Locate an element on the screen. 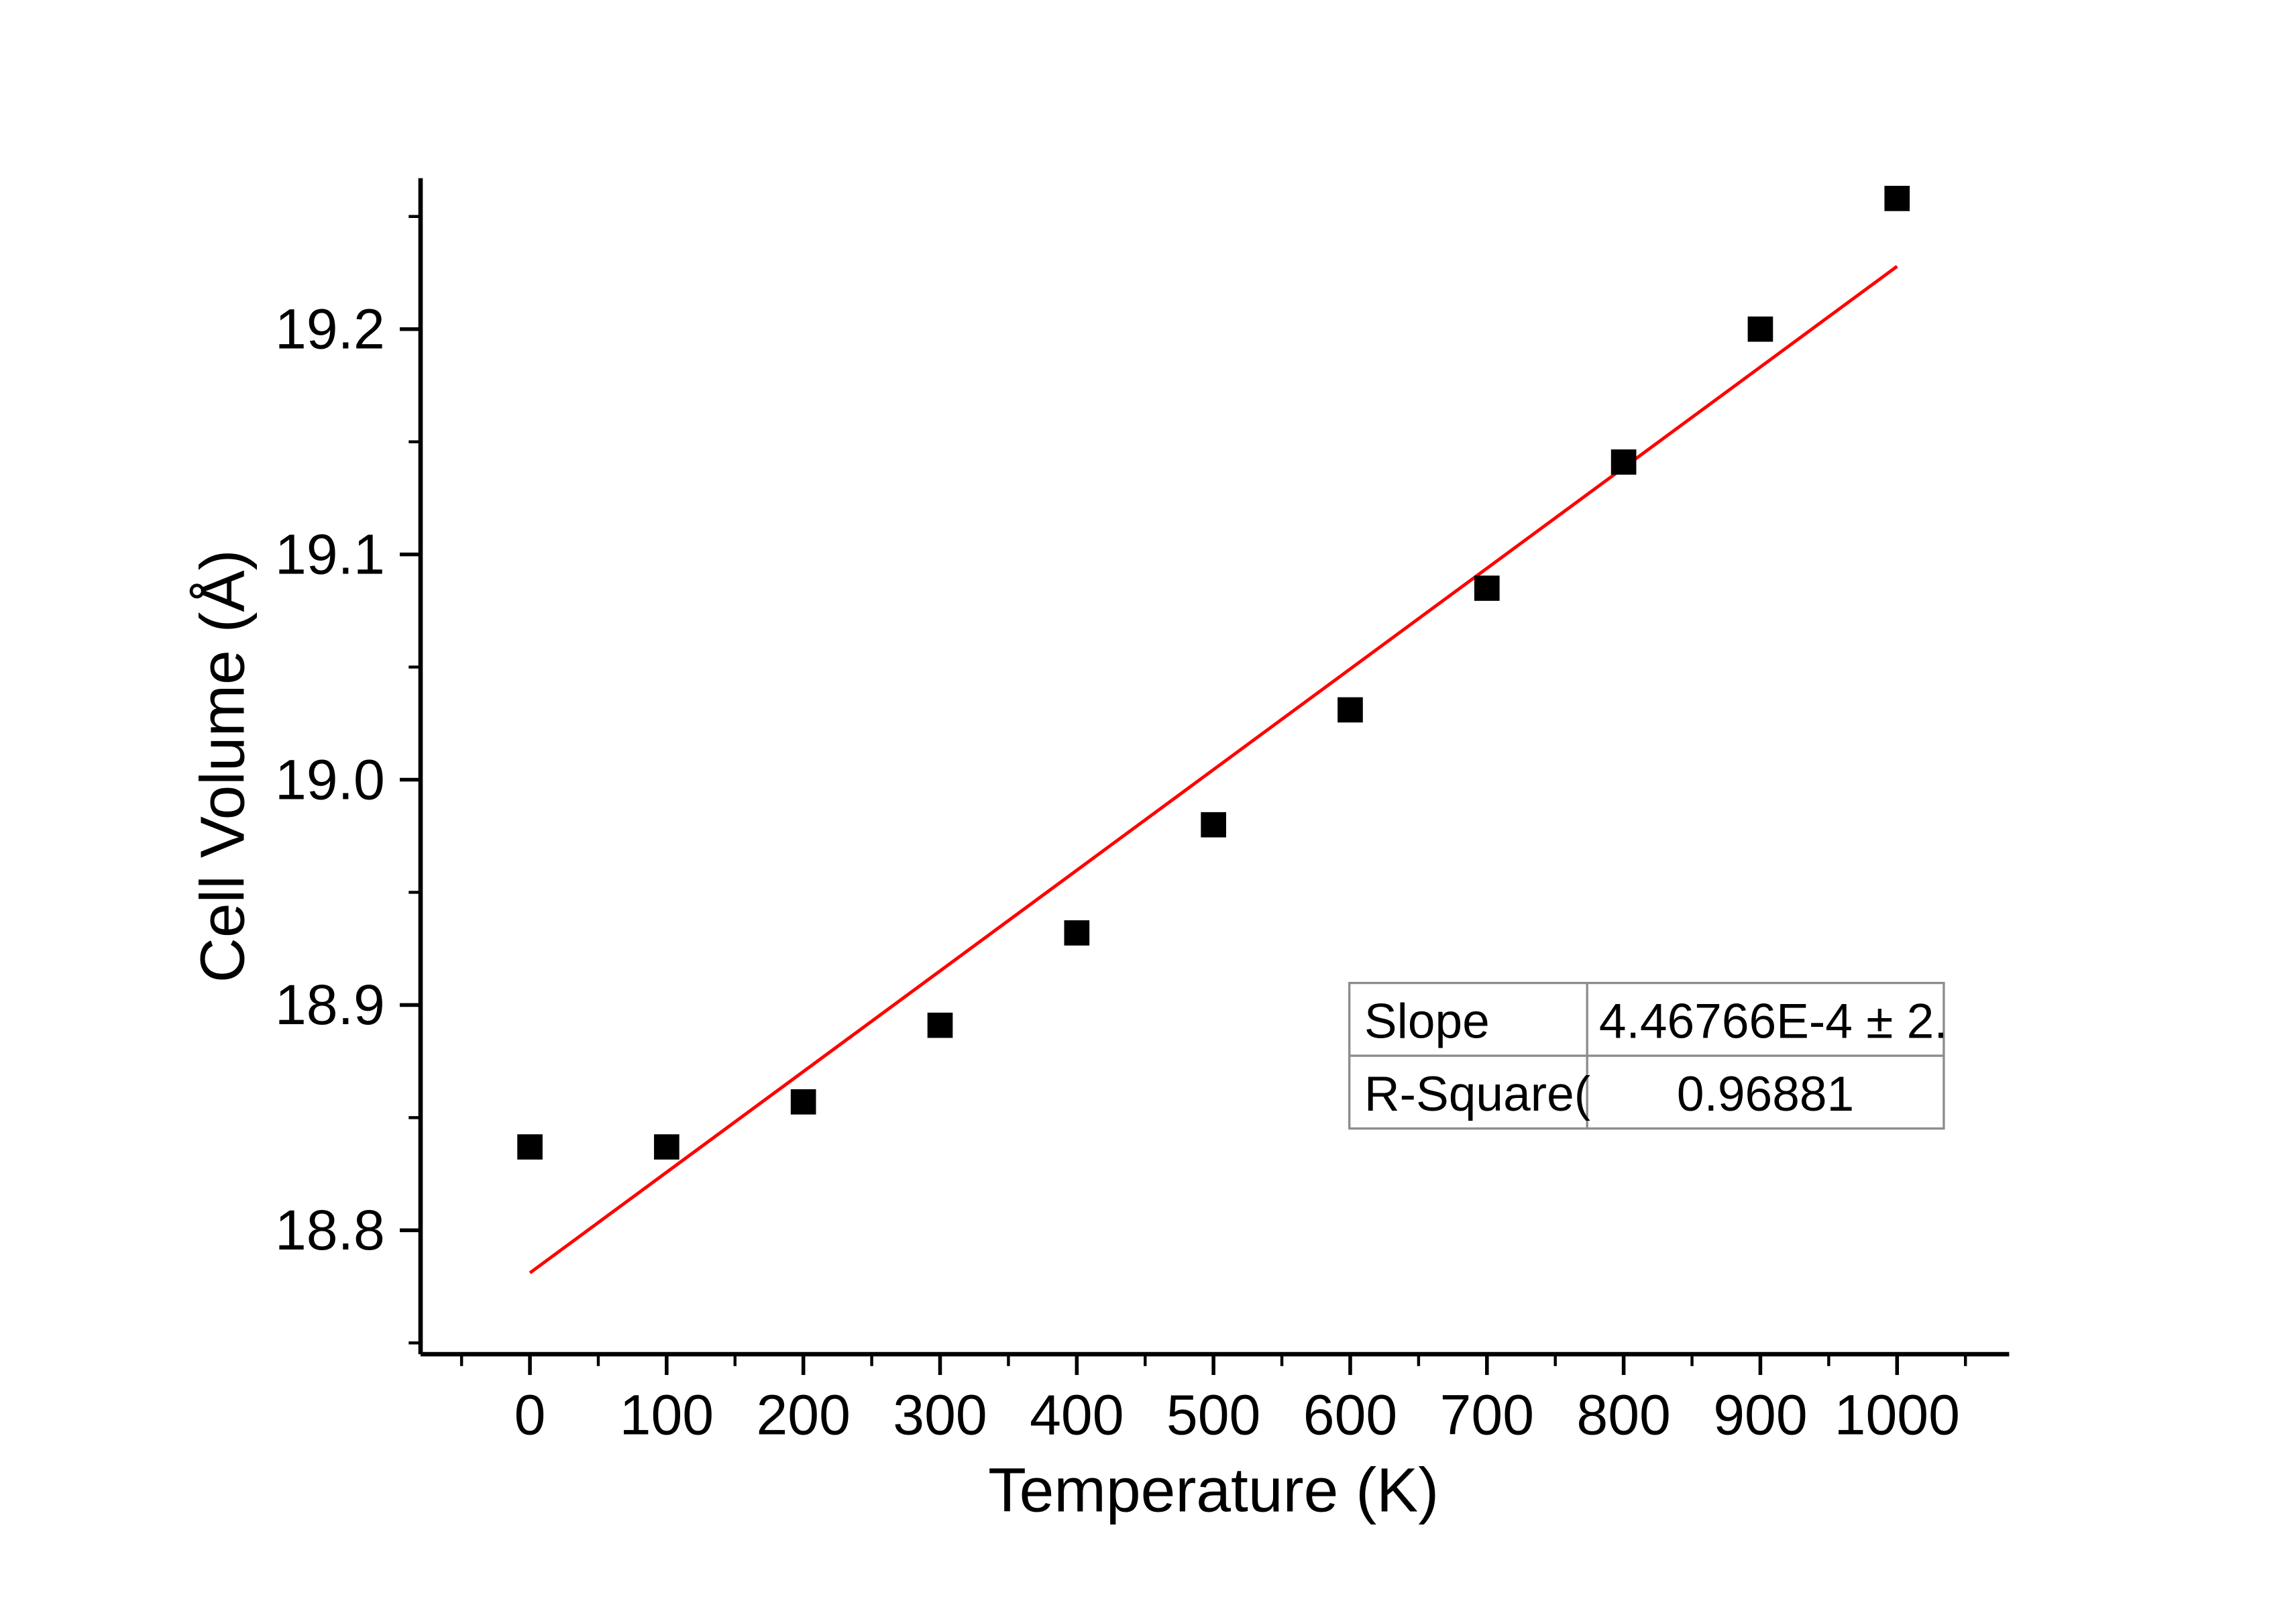 The image size is (2296, 1607). y-tick-label: 18.9 is located at coordinates (330, 1005).